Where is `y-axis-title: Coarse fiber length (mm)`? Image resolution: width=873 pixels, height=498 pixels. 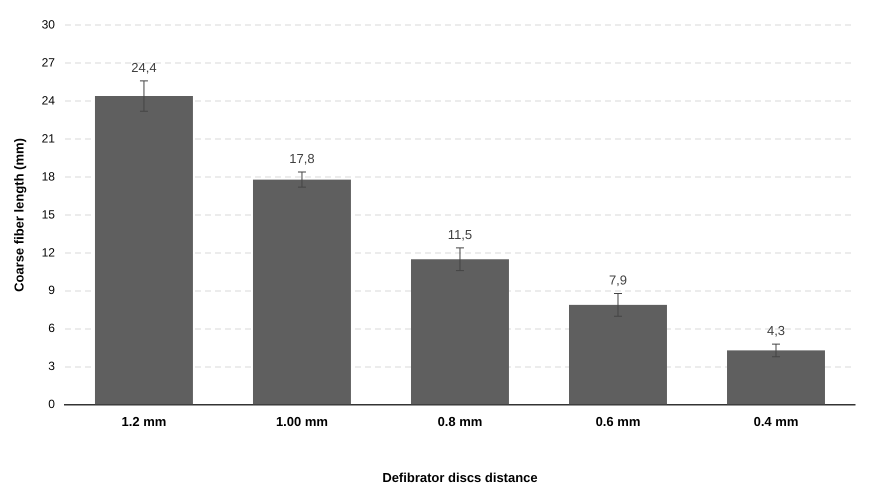
y-axis-title: Coarse fiber length (mm) is located at coordinates (18, 215).